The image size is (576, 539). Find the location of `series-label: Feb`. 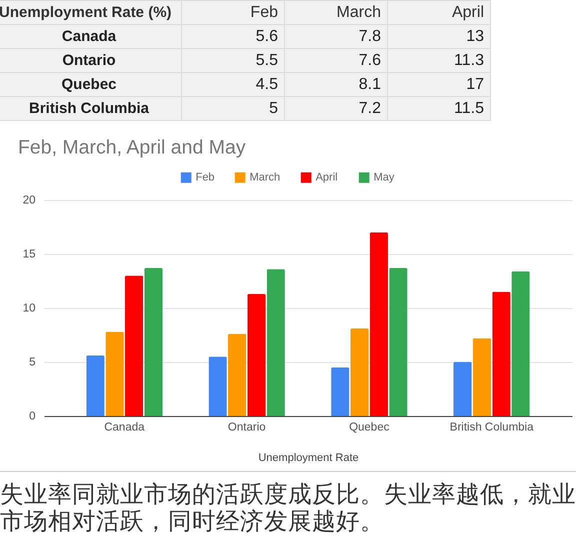

series-label: Feb is located at coordinates (233, 12).